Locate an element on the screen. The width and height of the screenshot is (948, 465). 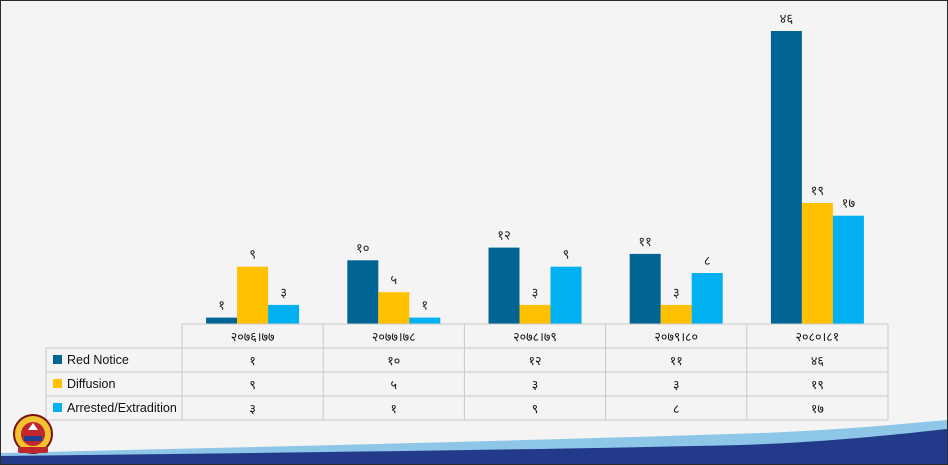
bar-value-label: १९ is located at coordinates (818, 191).